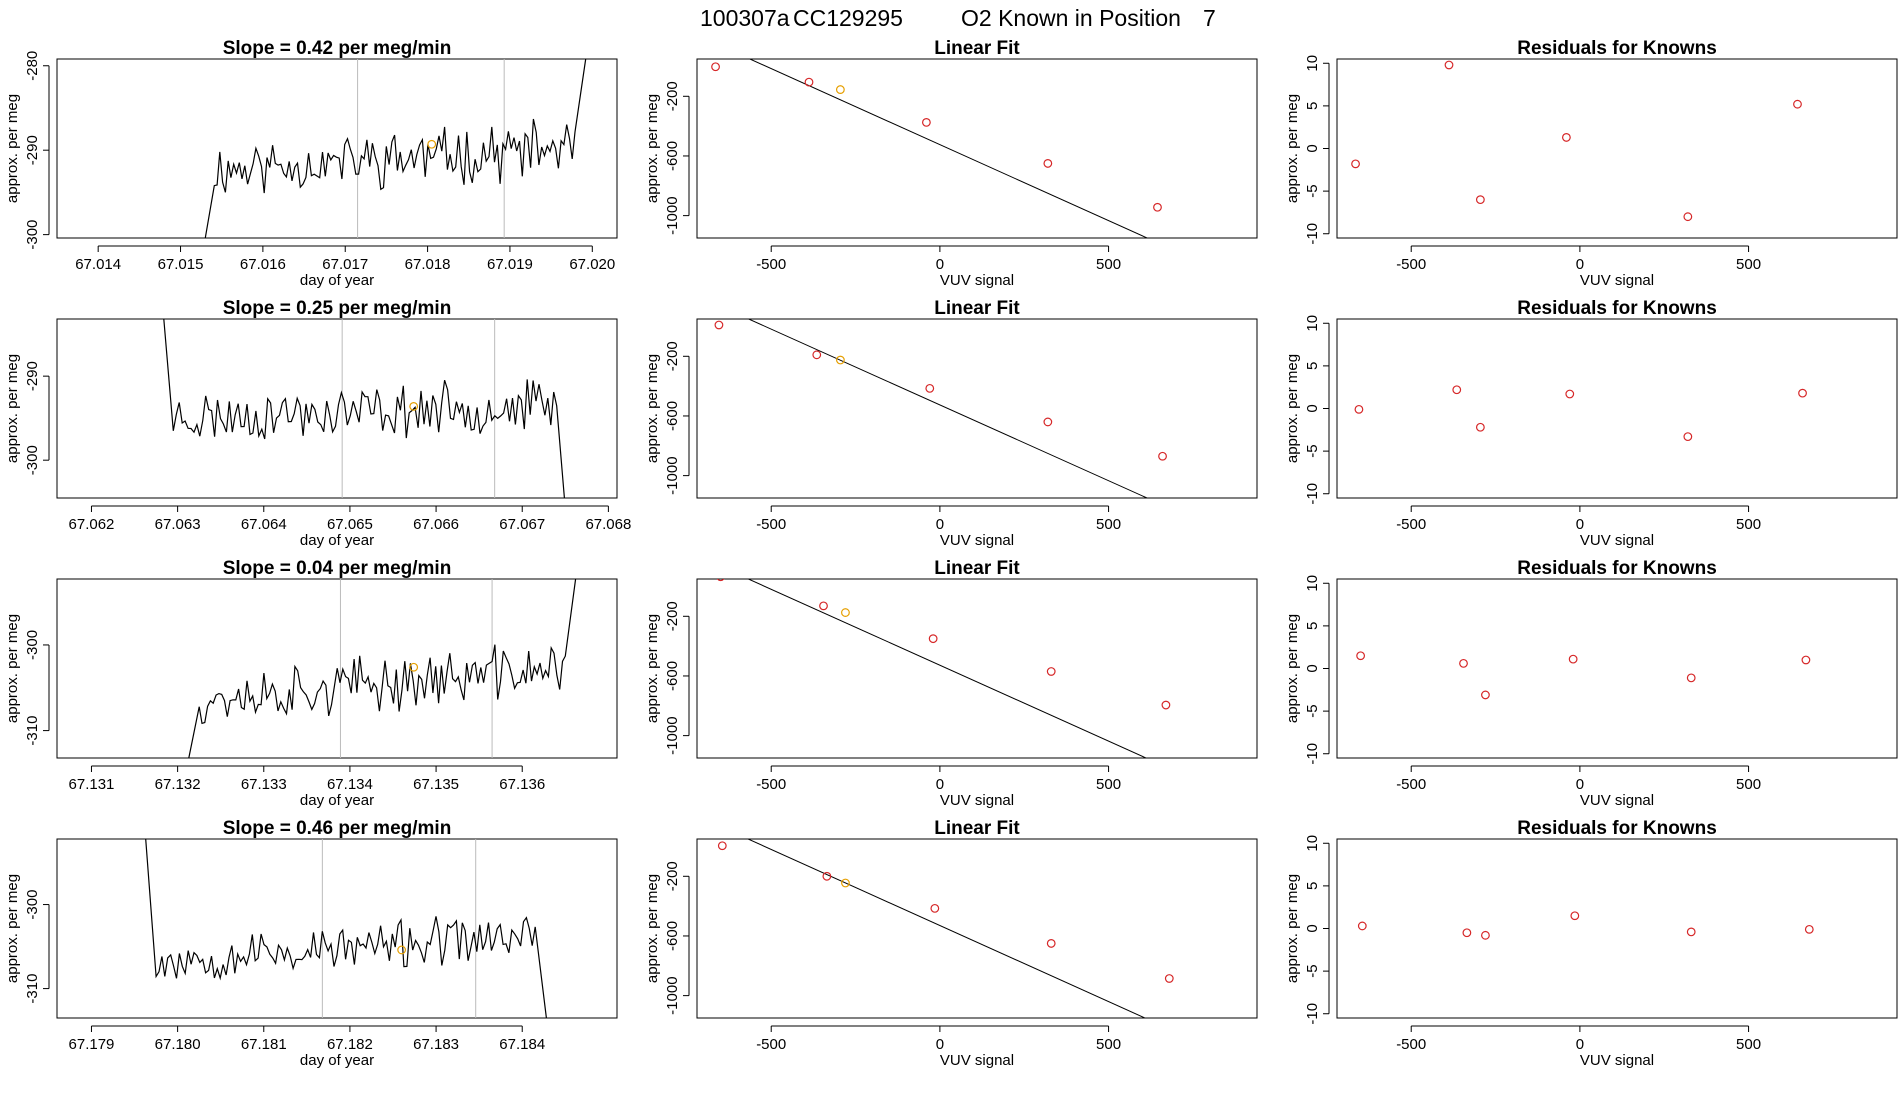 Image resolution: width=1900 pixels, height=1105 pixels. I want to click on ts-2-plot-area, so click(364, 408).